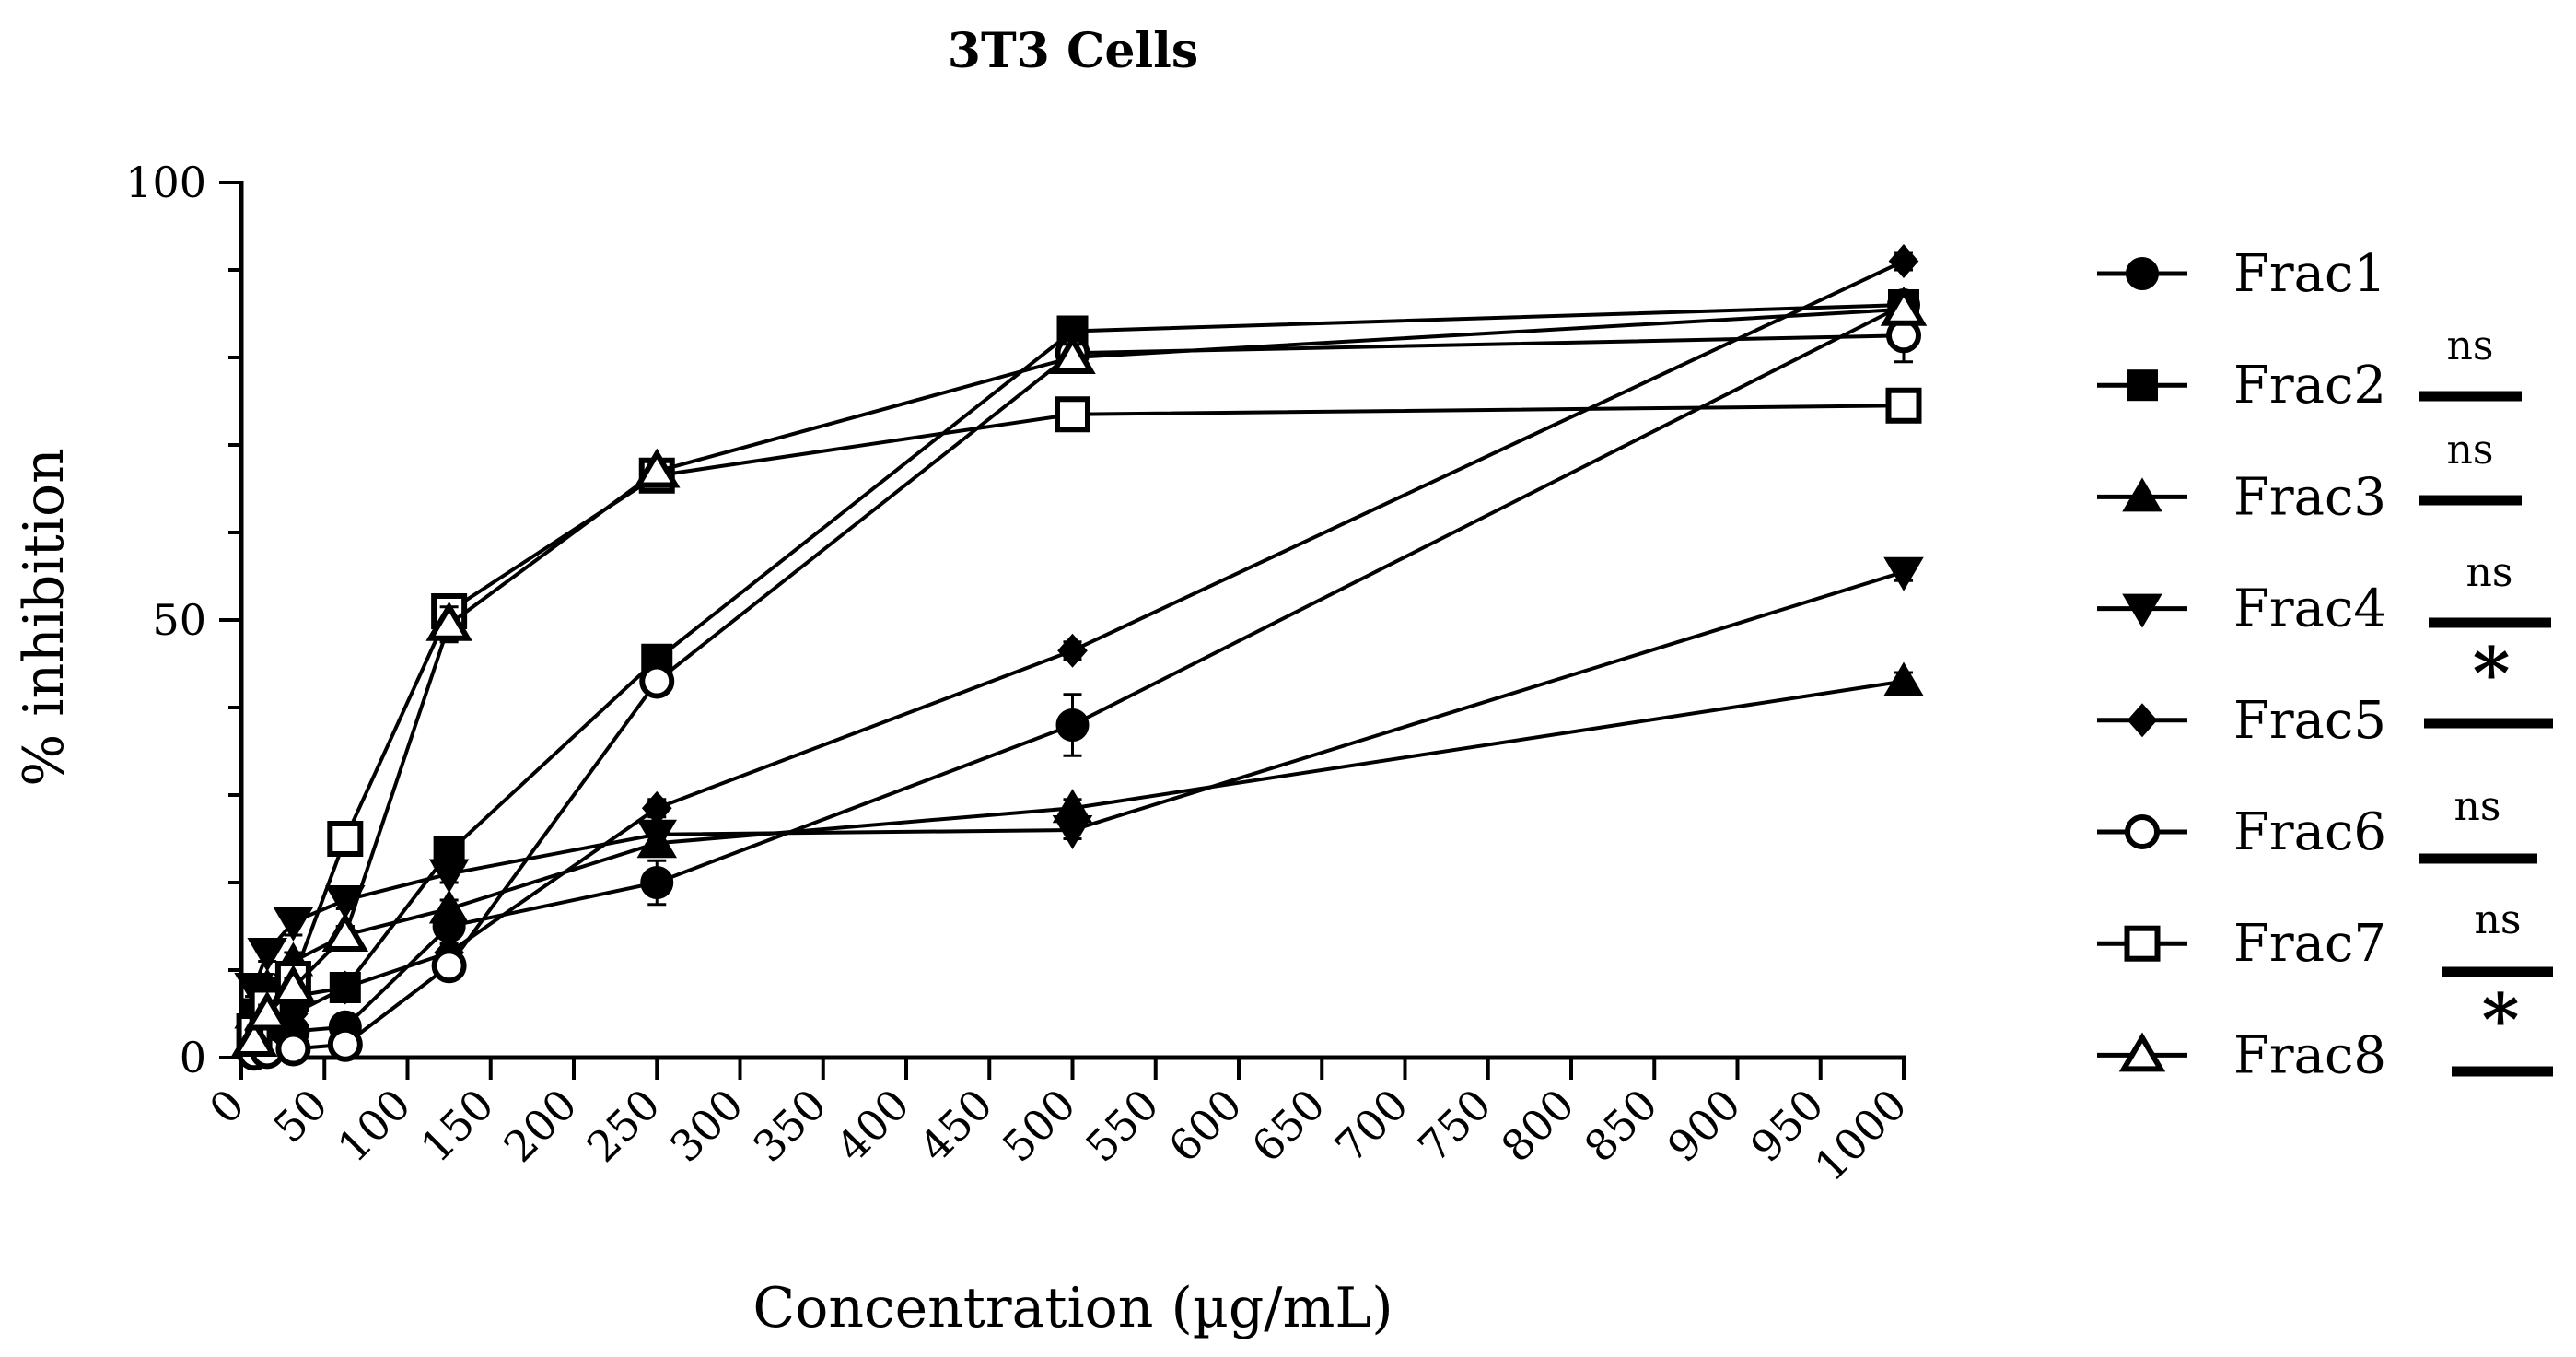 Image resolution: width=2576 pixels, height=1357 pixels. Describe the element at coordinates (2309, 944) in the screenshot. I see `legend-label: Frac7` at that location.